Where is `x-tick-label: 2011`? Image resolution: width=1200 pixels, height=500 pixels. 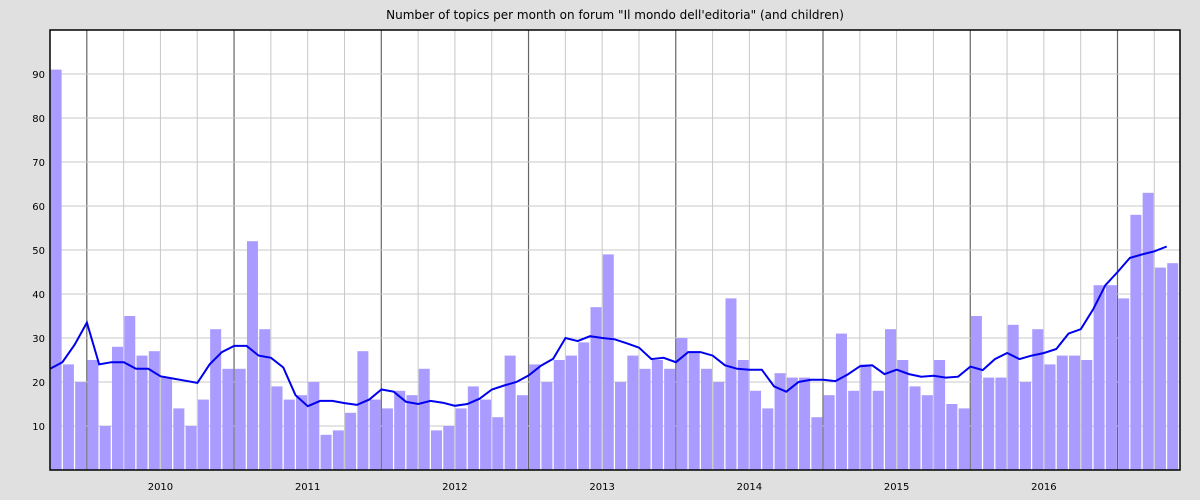 x-tick-label: 2011 is located at coordinates (307, 487).